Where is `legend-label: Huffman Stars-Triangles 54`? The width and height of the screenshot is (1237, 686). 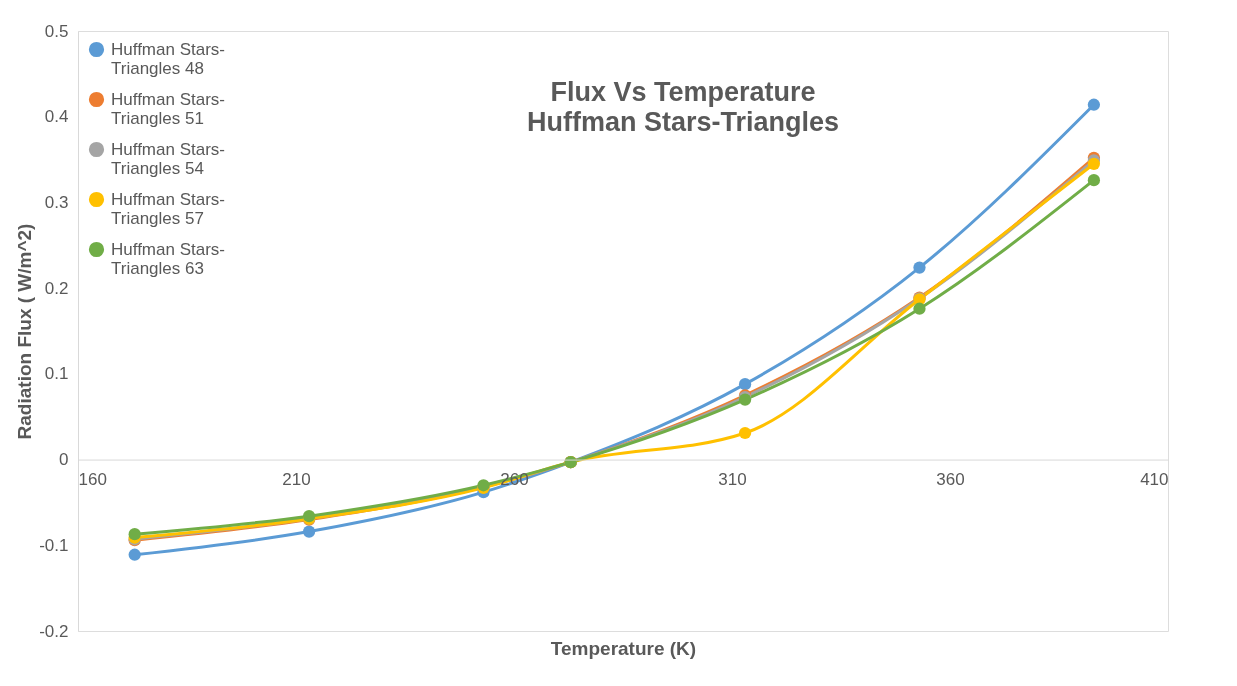 legend-label: Huffman Stars-Triangles 54 is located at coordinates (168, 158).